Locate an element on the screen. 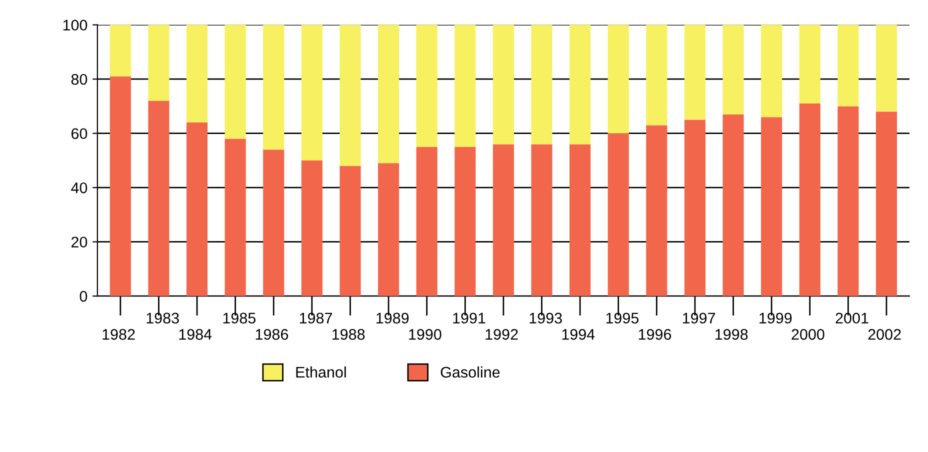  x-tick-label: 2001 is located at coordinates (852, 318).